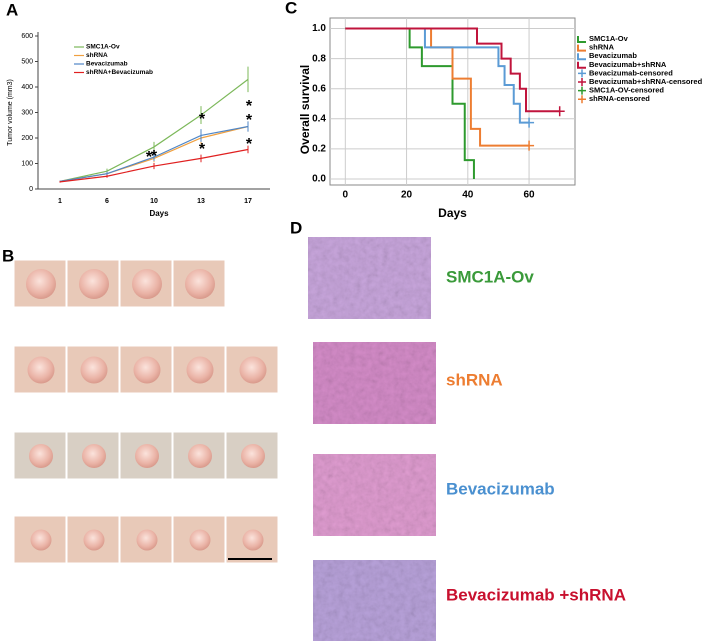 The width and height of the screenshot is (708, 641). What do you see at coordinates (8, 255) in the screenshot?
I see `panel-label: B` at bounding box center [8, 255].